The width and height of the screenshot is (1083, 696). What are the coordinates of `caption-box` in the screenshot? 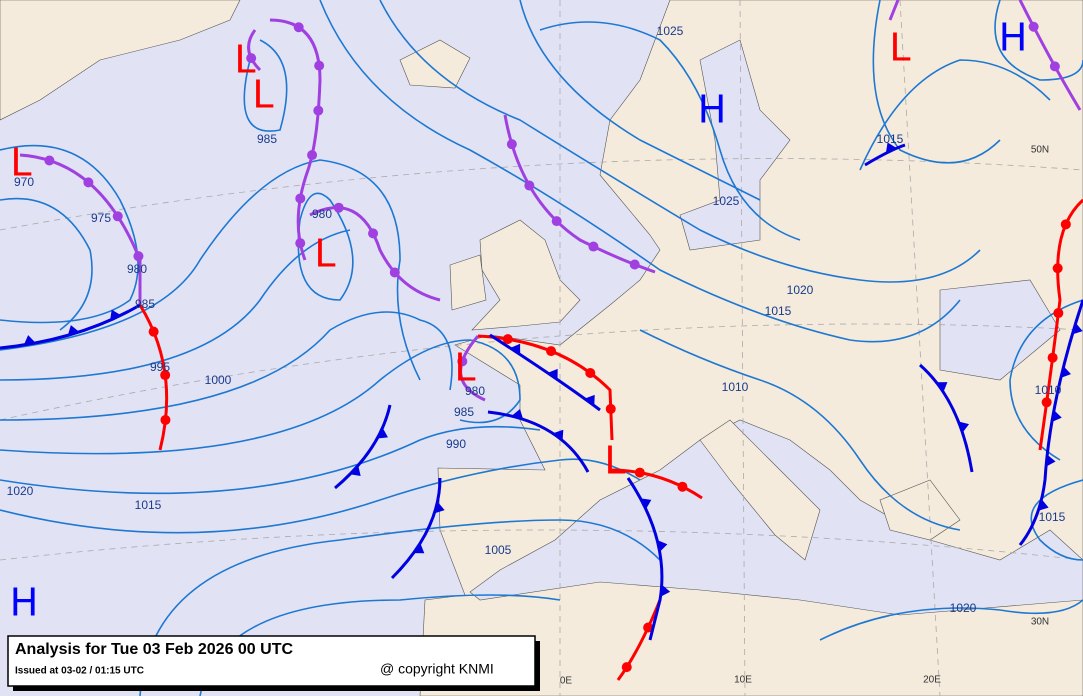 It's located at (271, 661).